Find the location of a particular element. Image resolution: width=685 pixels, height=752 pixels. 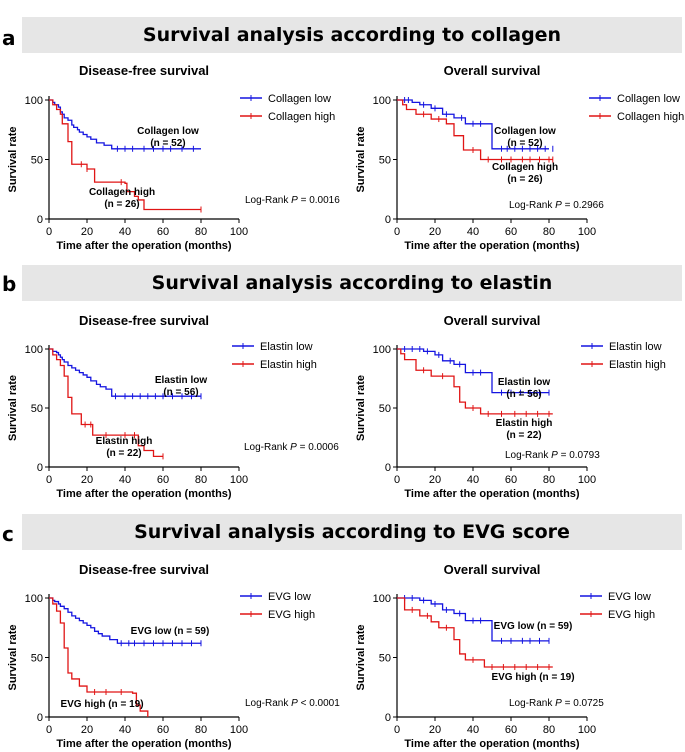

annotation-low: Elastin low is located at coordinates (524, 382).